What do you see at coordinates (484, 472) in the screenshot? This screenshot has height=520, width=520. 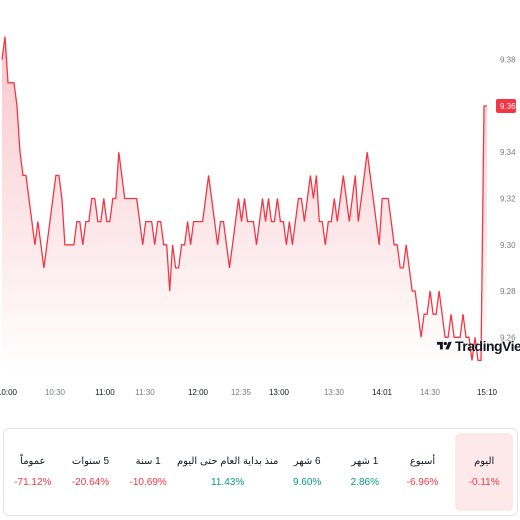 I see `performance-period-tab: اليوم ‎-0.11%` at bounding box center [484, 472].